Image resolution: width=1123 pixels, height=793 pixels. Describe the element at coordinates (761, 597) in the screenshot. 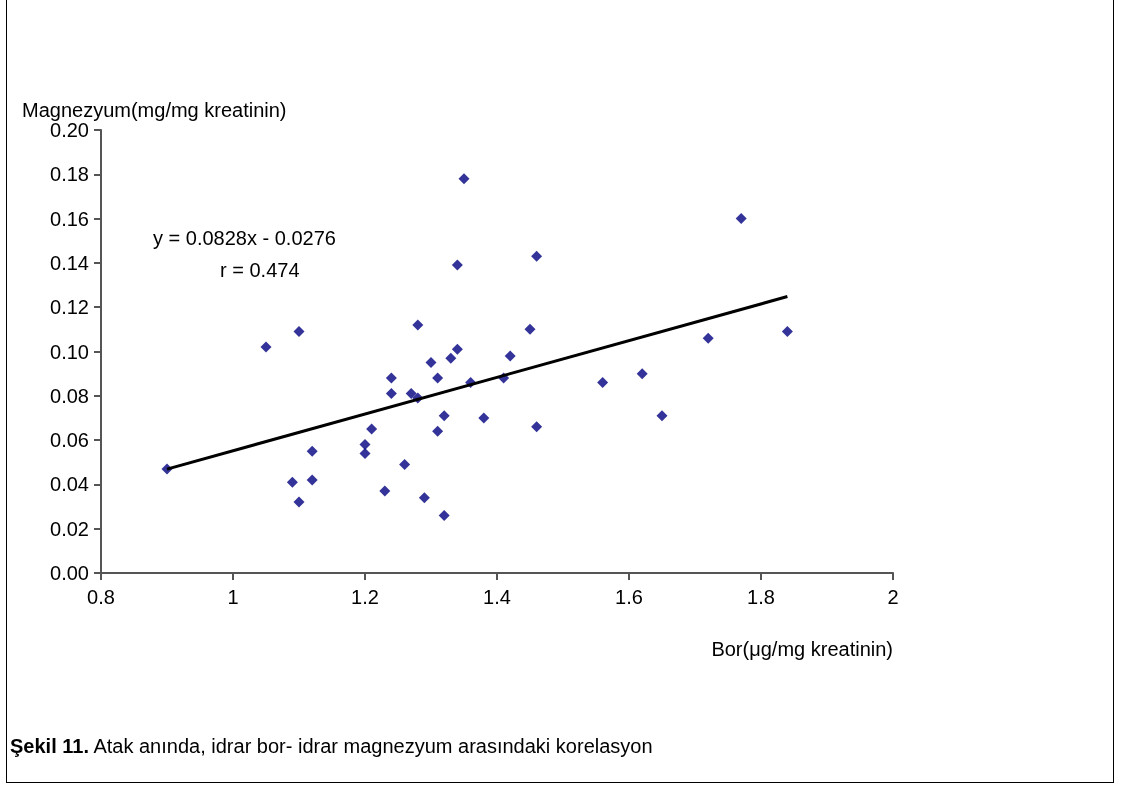

I see `x-tick-label: 1.8` at that location.